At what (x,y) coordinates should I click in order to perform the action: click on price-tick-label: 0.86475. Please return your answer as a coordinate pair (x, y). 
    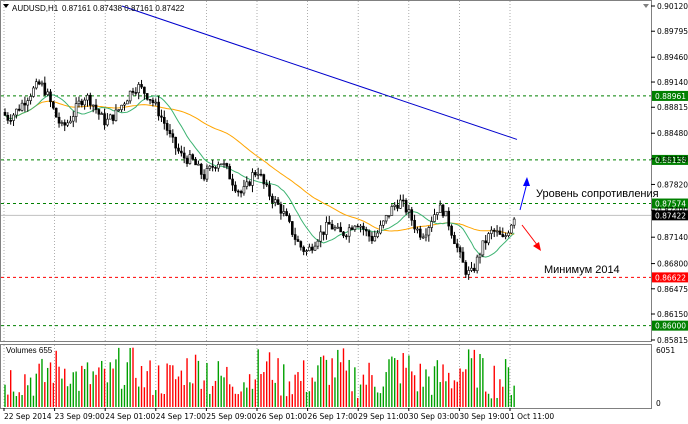
    Looking at the image, I should click on (672, 289).